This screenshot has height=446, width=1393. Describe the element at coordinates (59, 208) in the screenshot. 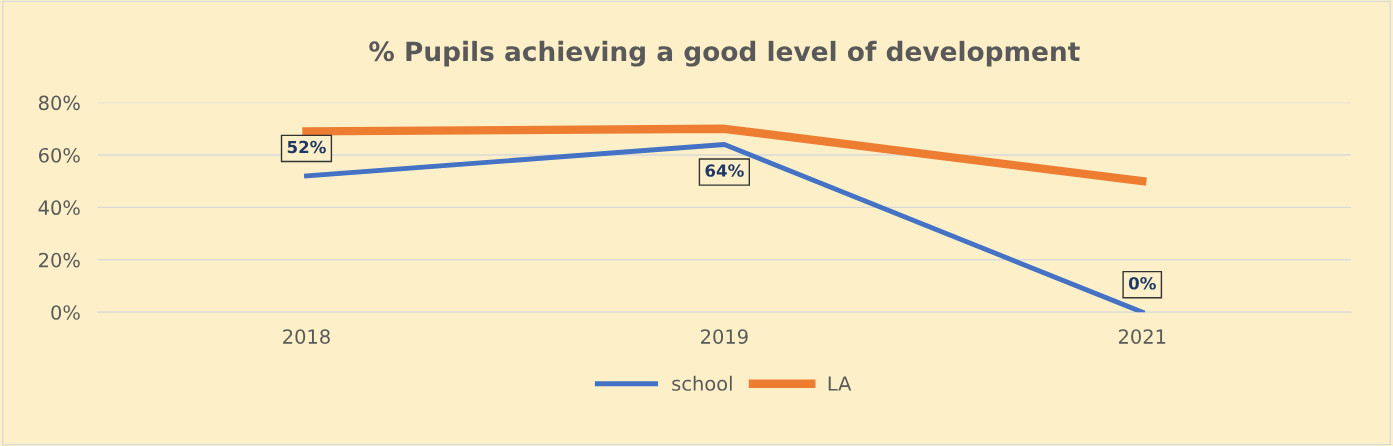

I see `y-tick-label: 40%` at that location.